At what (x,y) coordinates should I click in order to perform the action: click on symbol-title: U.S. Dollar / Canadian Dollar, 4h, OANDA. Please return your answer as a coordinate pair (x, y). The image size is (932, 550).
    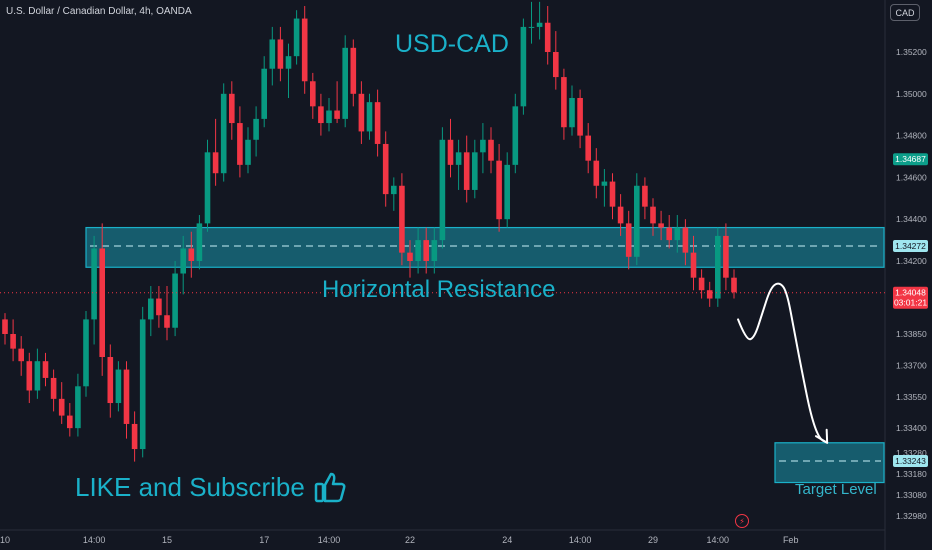
    Looking at the image, I should click on (99, 11).